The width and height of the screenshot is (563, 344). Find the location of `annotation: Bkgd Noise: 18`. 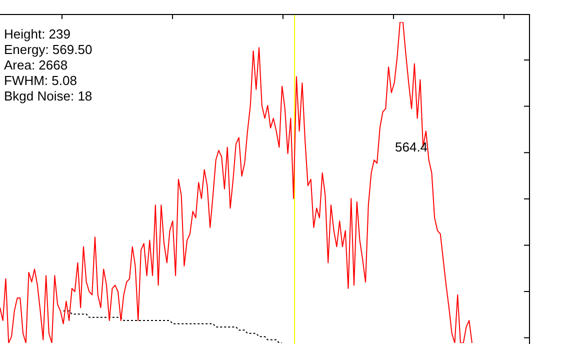

annotation: Bkgd Noise: 18 is located at coordinates (48, 96).